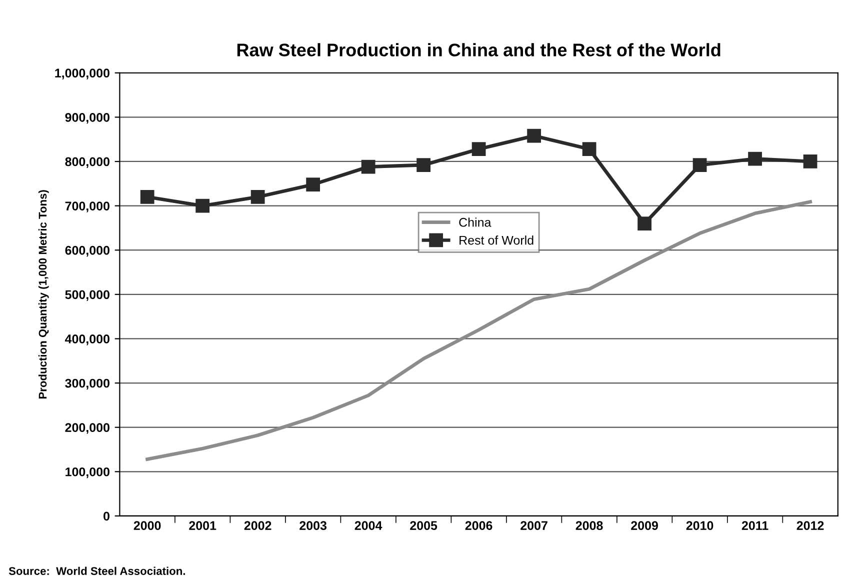  What do you see at coordinates (87, 340) in the screenshot?
I see `y-tick-label: 400,000` at bounding box center [87, 340].